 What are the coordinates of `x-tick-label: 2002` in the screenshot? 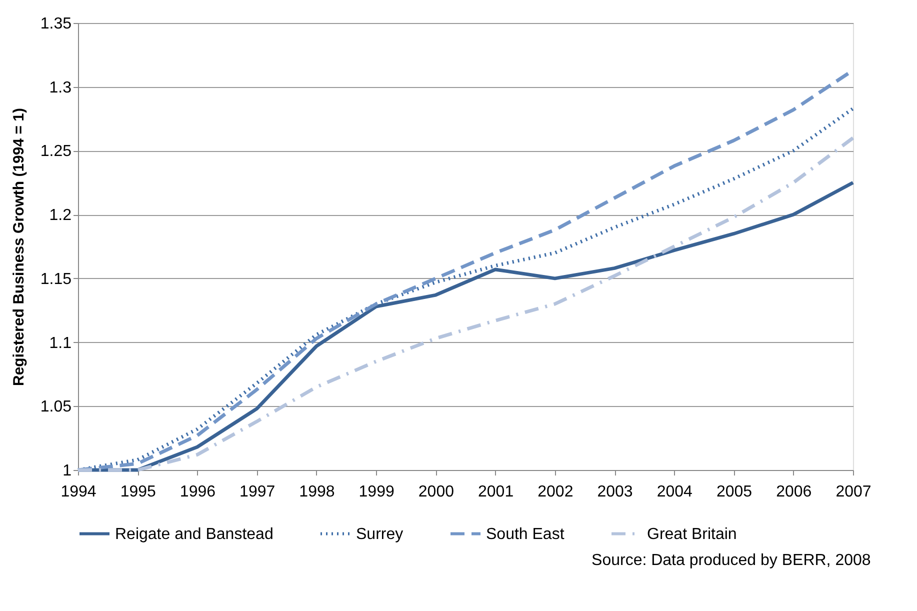 It's located at (556, 492).